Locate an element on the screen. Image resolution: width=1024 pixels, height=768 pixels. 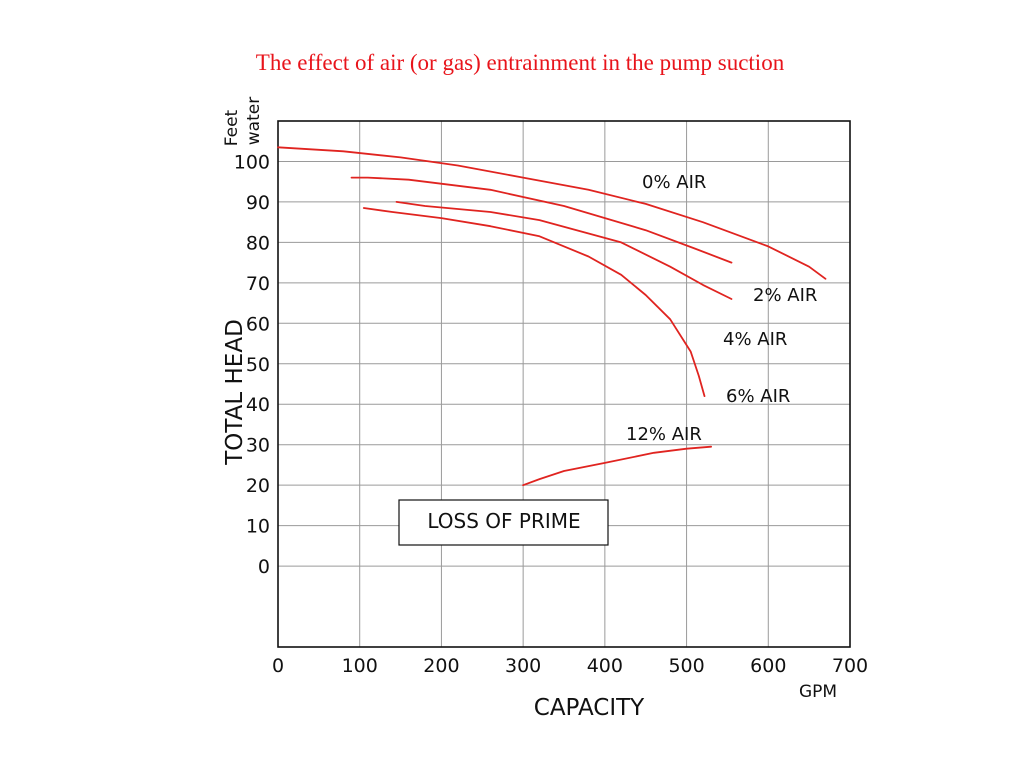
curve-4-air is located at coordinates (564, 250).